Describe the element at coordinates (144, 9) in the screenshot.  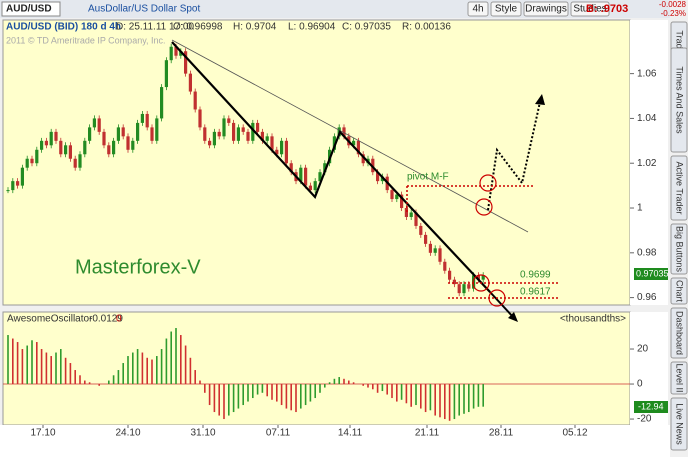
I see `description-link: AusDollar/US Dollar Spot` at that location.